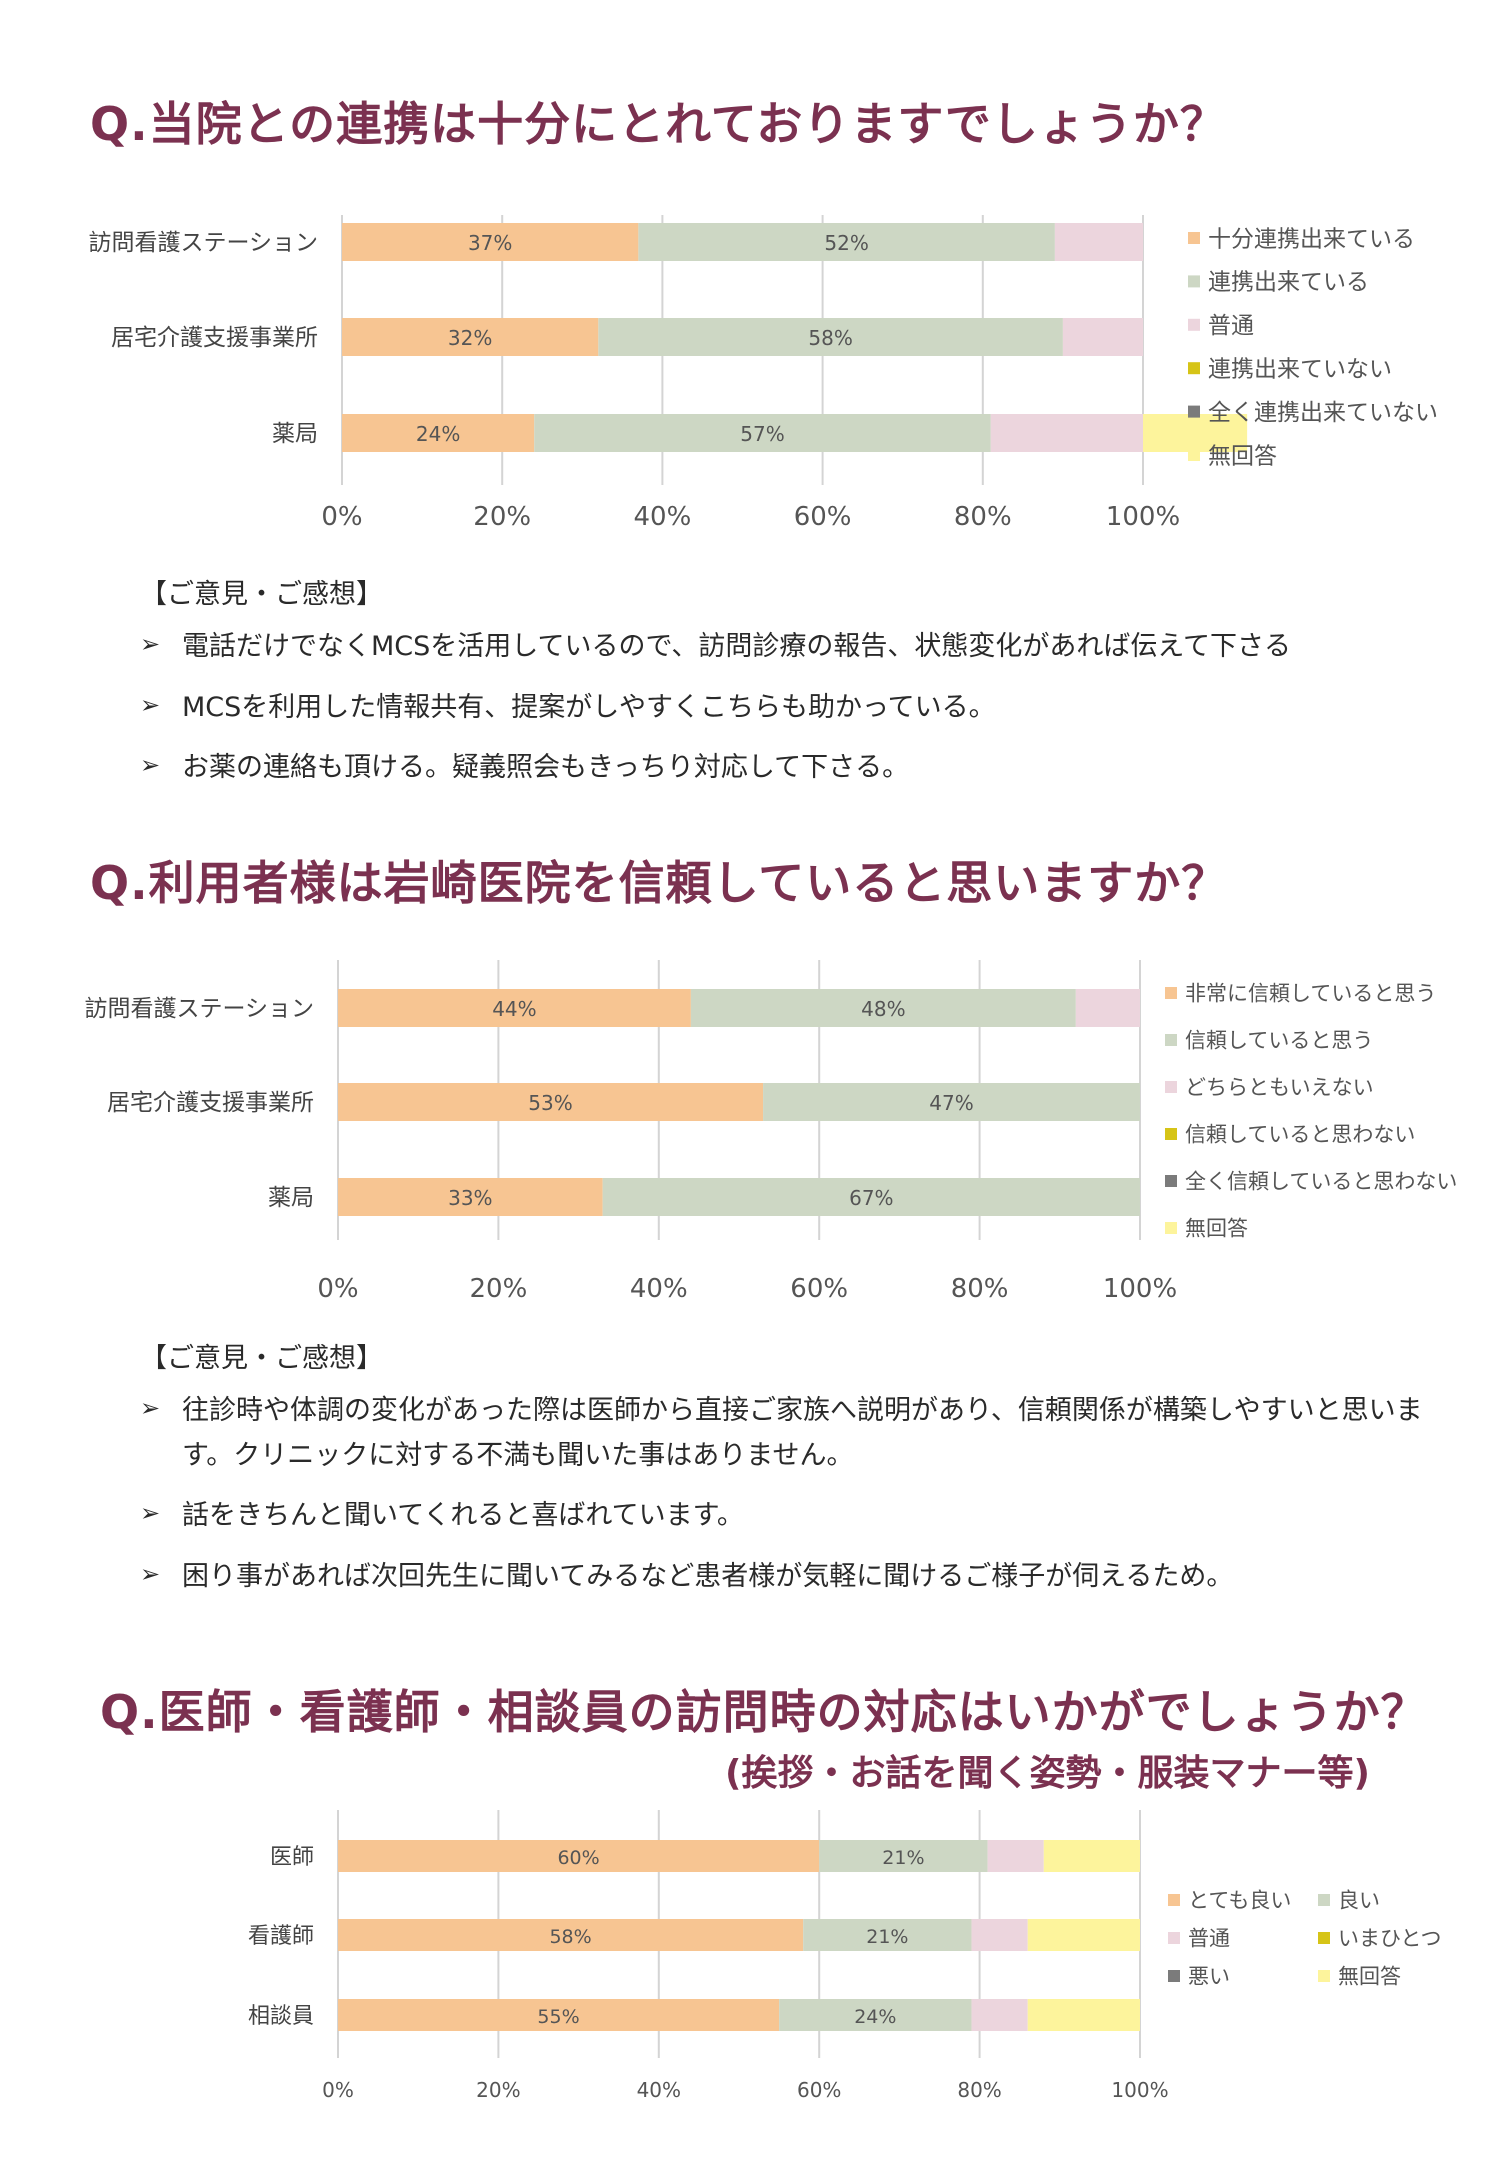 The image size is (1500, 2167). What do you see at coordinates (1359, 1901) in the screenshot?
I see `legend-label: 良い` at bounding box center [1359, 1901].